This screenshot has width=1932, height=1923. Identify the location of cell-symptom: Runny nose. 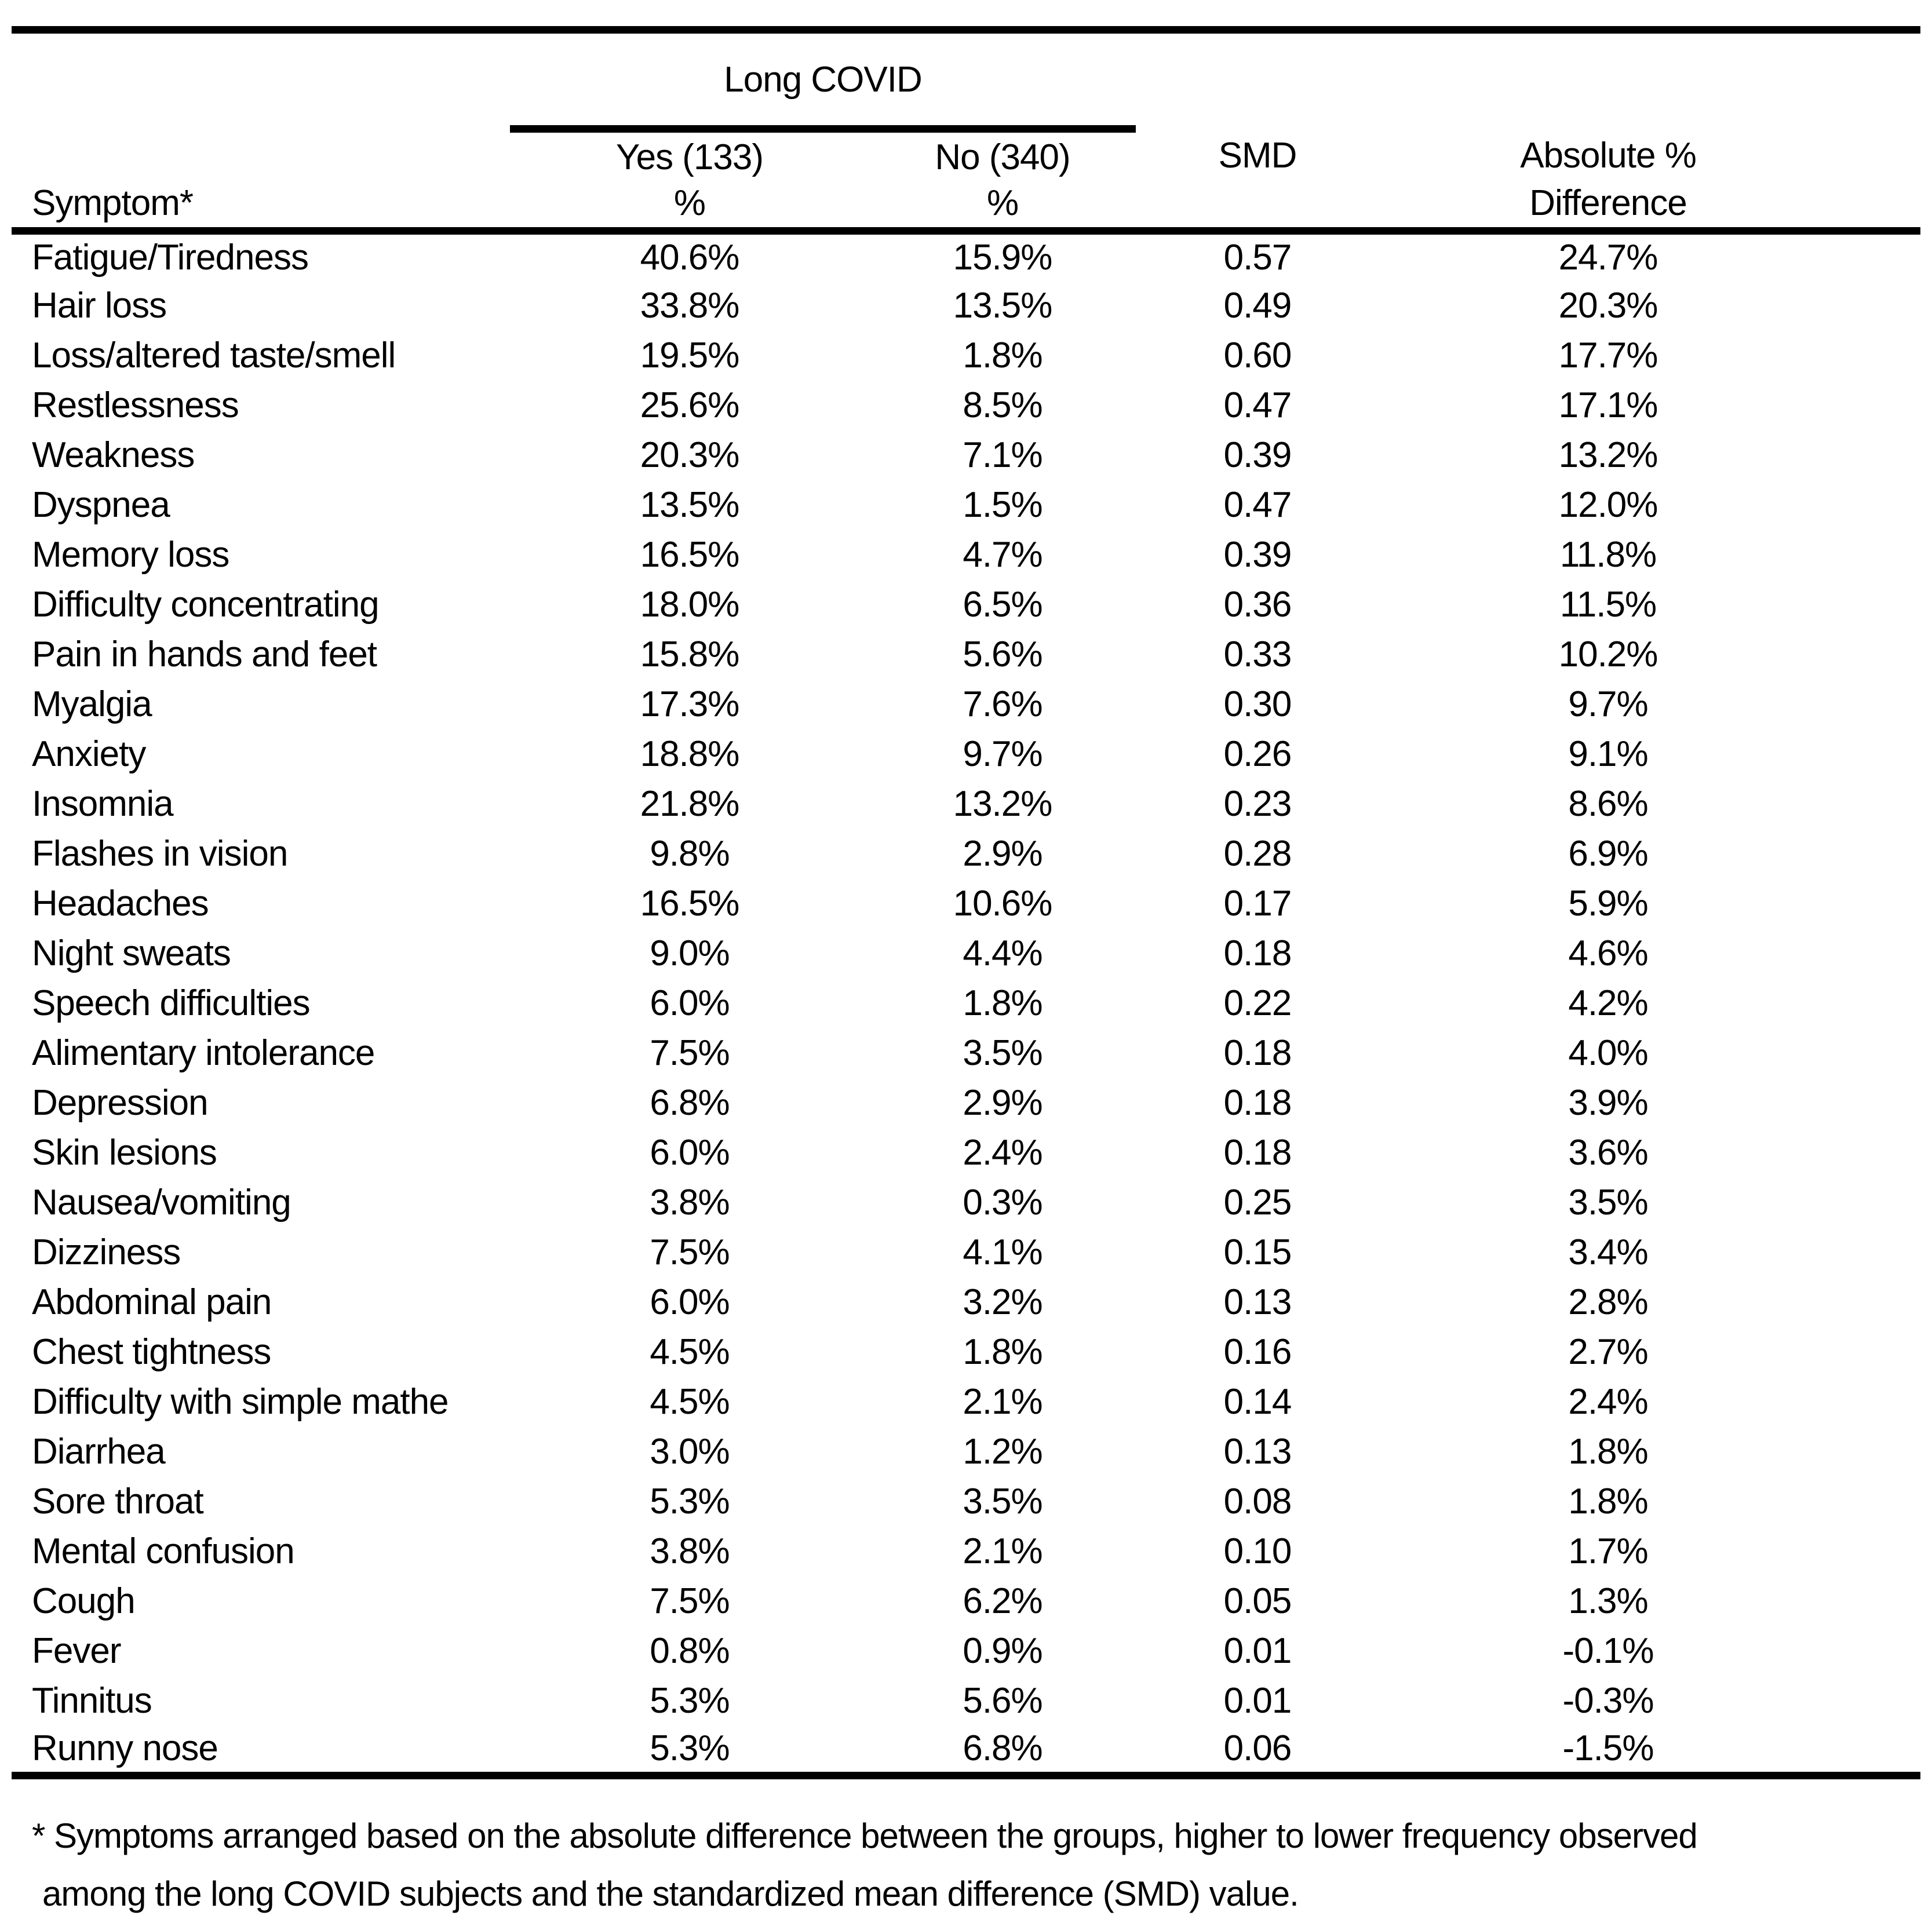
(125, 1748).